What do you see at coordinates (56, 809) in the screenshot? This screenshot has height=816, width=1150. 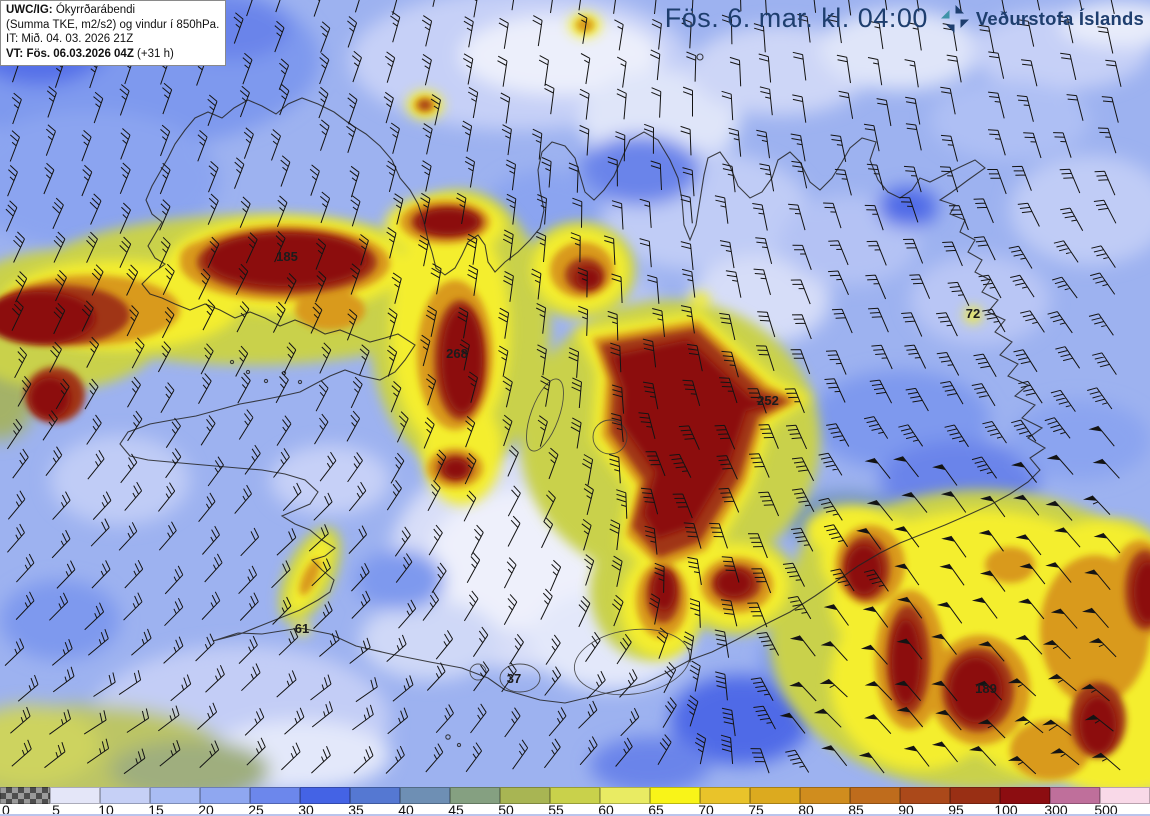 I see `legend-tick-label: 5` at bounding box center [56, 809].